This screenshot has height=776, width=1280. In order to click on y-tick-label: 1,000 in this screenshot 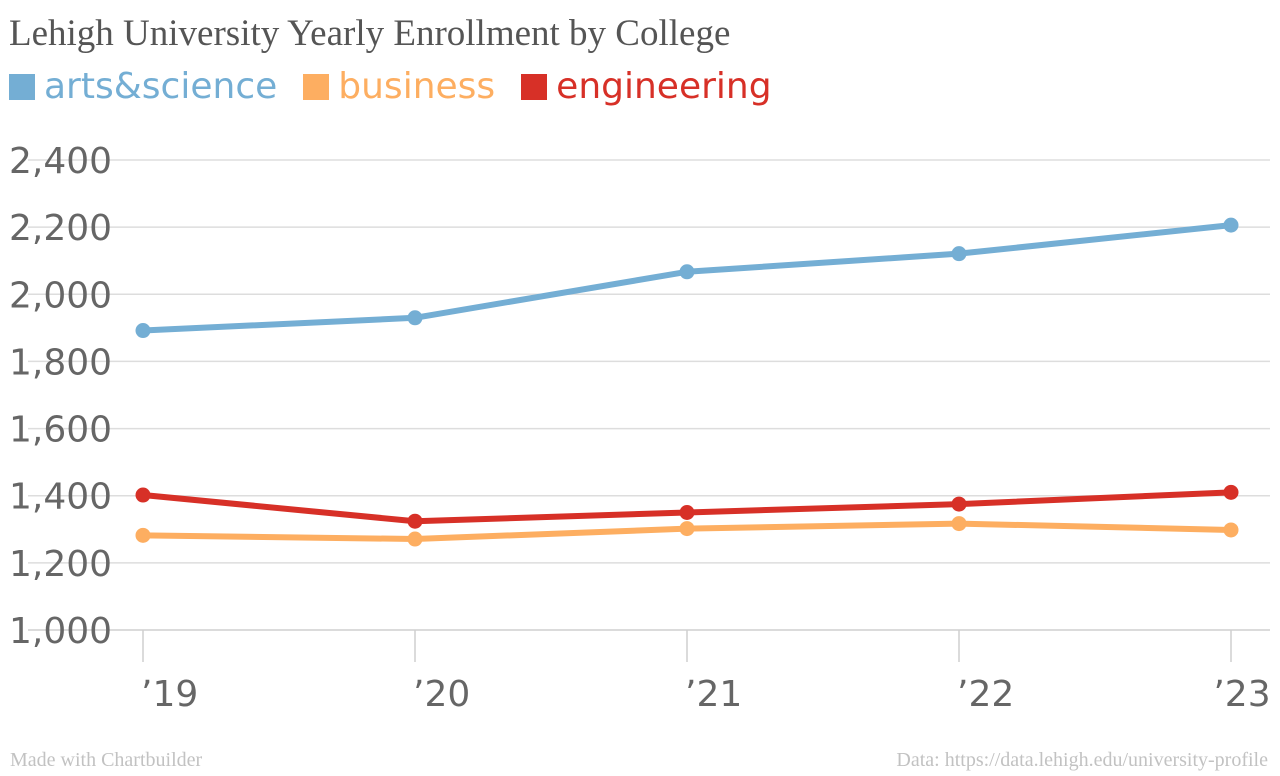, I will do `click(60, 631)`.